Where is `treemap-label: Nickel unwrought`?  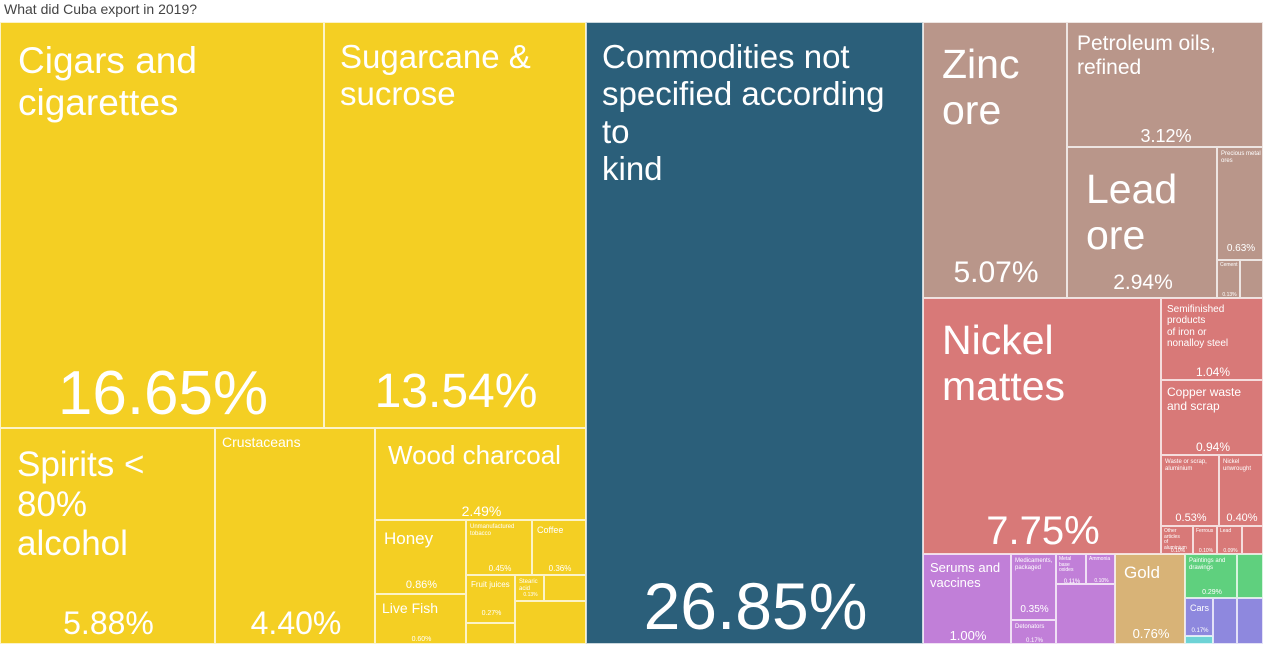 treemap-label: Nickel unwrought is located at coordinates (1237, 465).